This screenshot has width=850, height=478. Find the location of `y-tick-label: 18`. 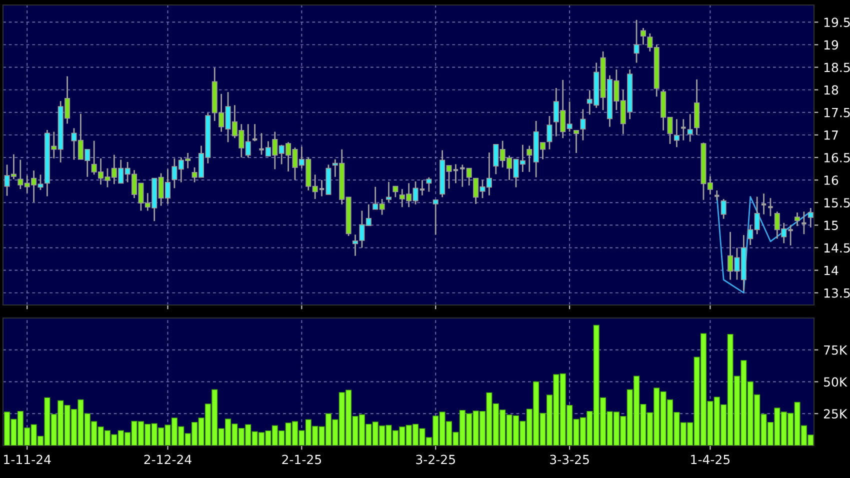

y-tick-label: 18 is located at coordinates (831, 90).